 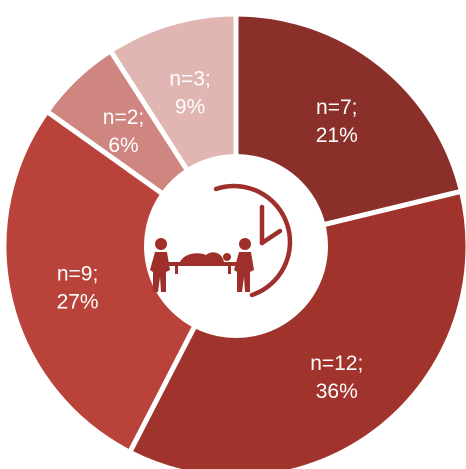 I want to click on clock-icon, so click(x=253, y=240).